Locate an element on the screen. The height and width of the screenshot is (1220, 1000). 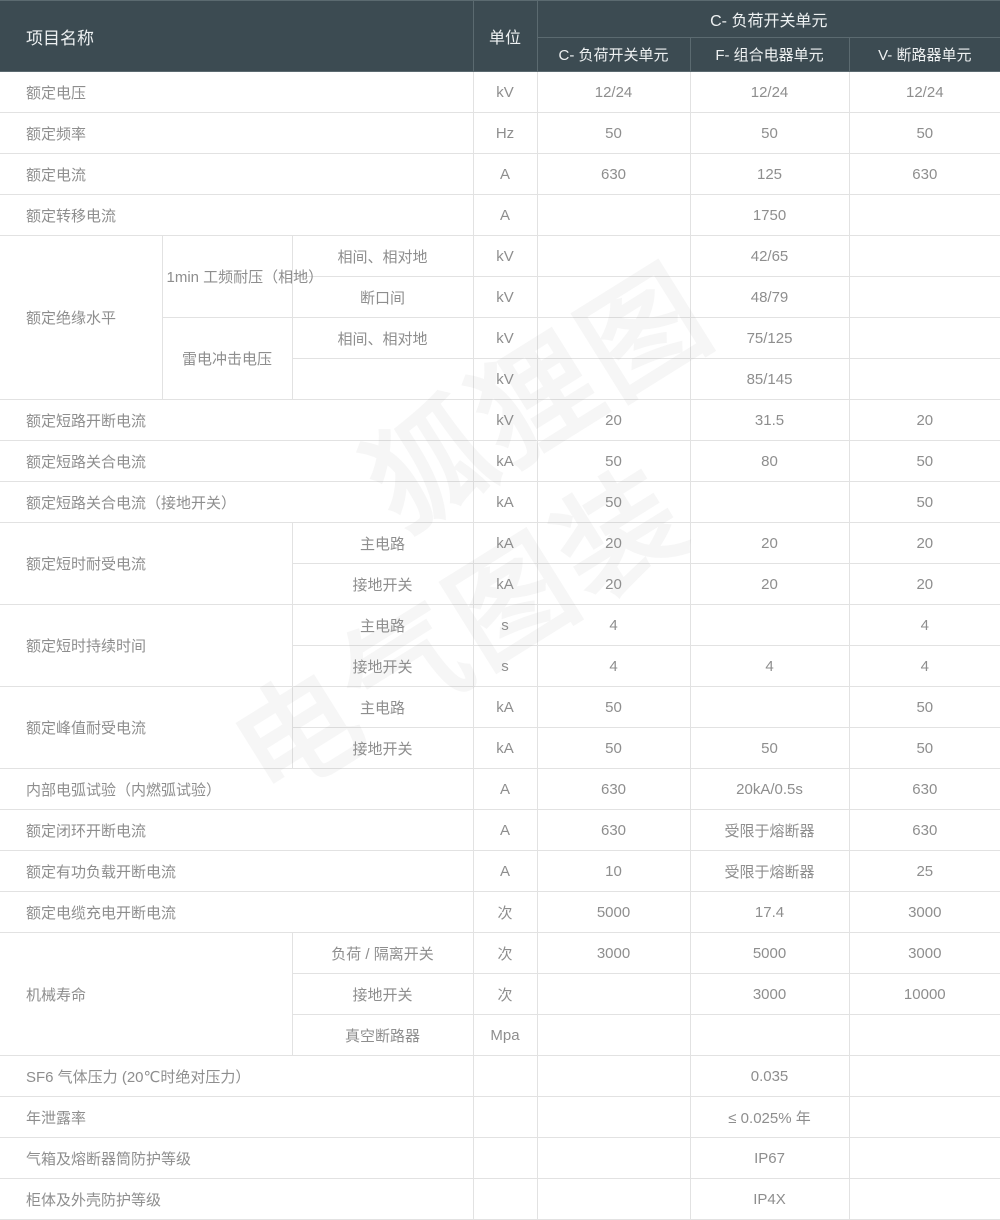
table-row: 柜体及外壳防护等级 IP4X is located at coordinates (500, 1199).